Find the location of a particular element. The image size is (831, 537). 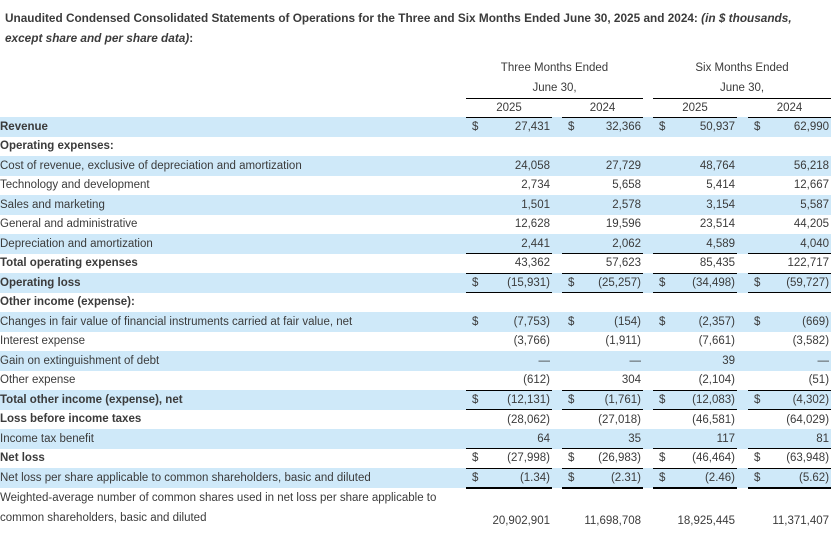

date-six-months: June 30, is located at coordinates (742, 88).